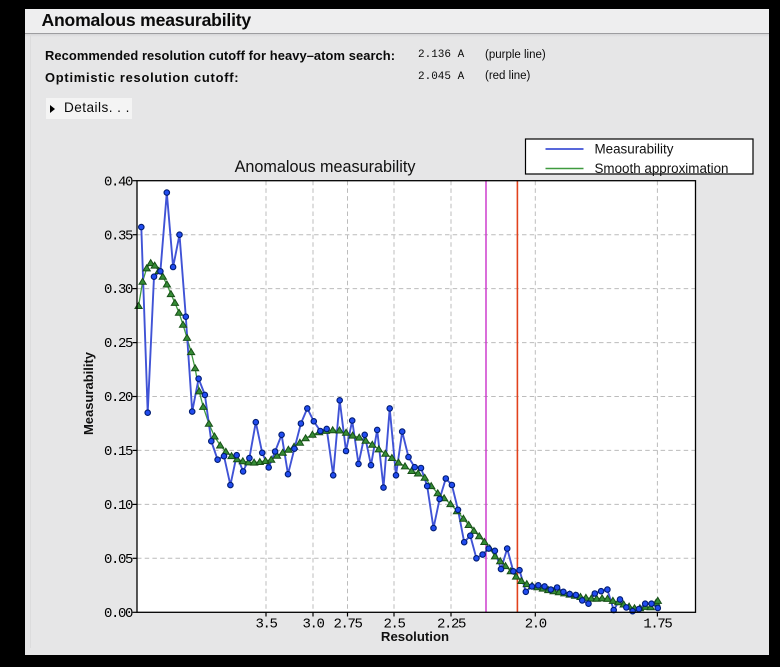 The width and height of the screenshot is (780, 667). I want to click on svg-text: 2.0, so click(536, 624).